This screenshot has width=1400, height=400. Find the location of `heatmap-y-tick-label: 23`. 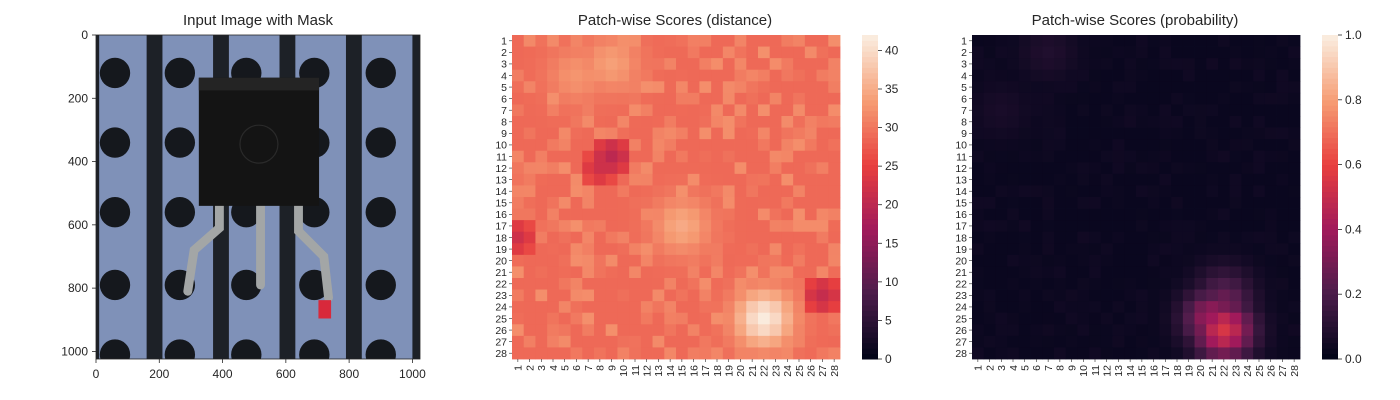

heatmap-y-tick-label: 23 is located at coordinates (501, 296).